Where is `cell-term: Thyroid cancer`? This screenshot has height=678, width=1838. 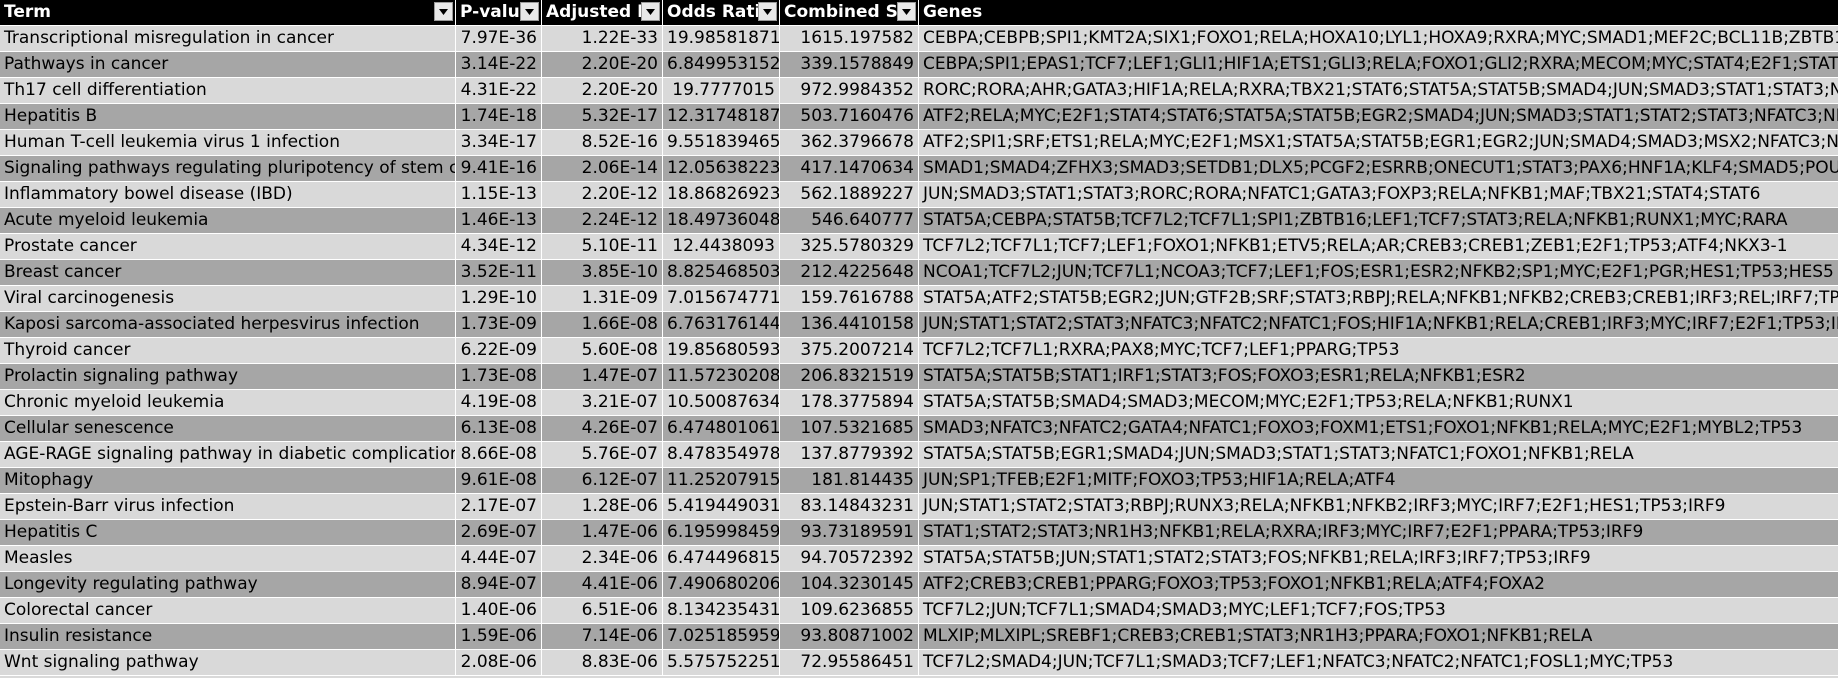 cell-term: Thyroid cancer is located at coordinates (228, 350).